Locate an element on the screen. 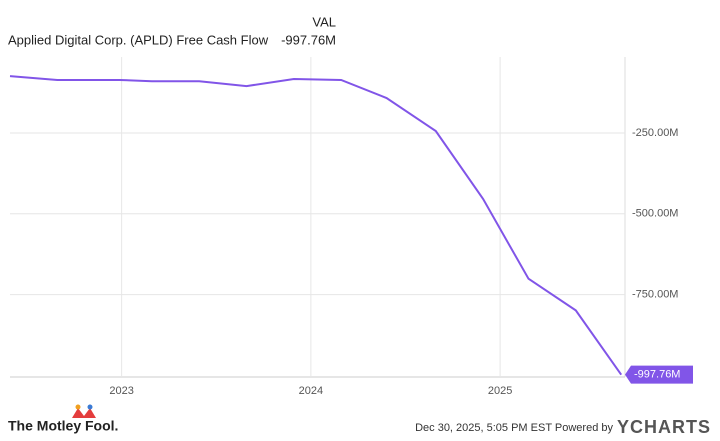 The height and width of the screenshot is (441, 720). brand: The Motley Fool. is located at coordinates (63, 426).